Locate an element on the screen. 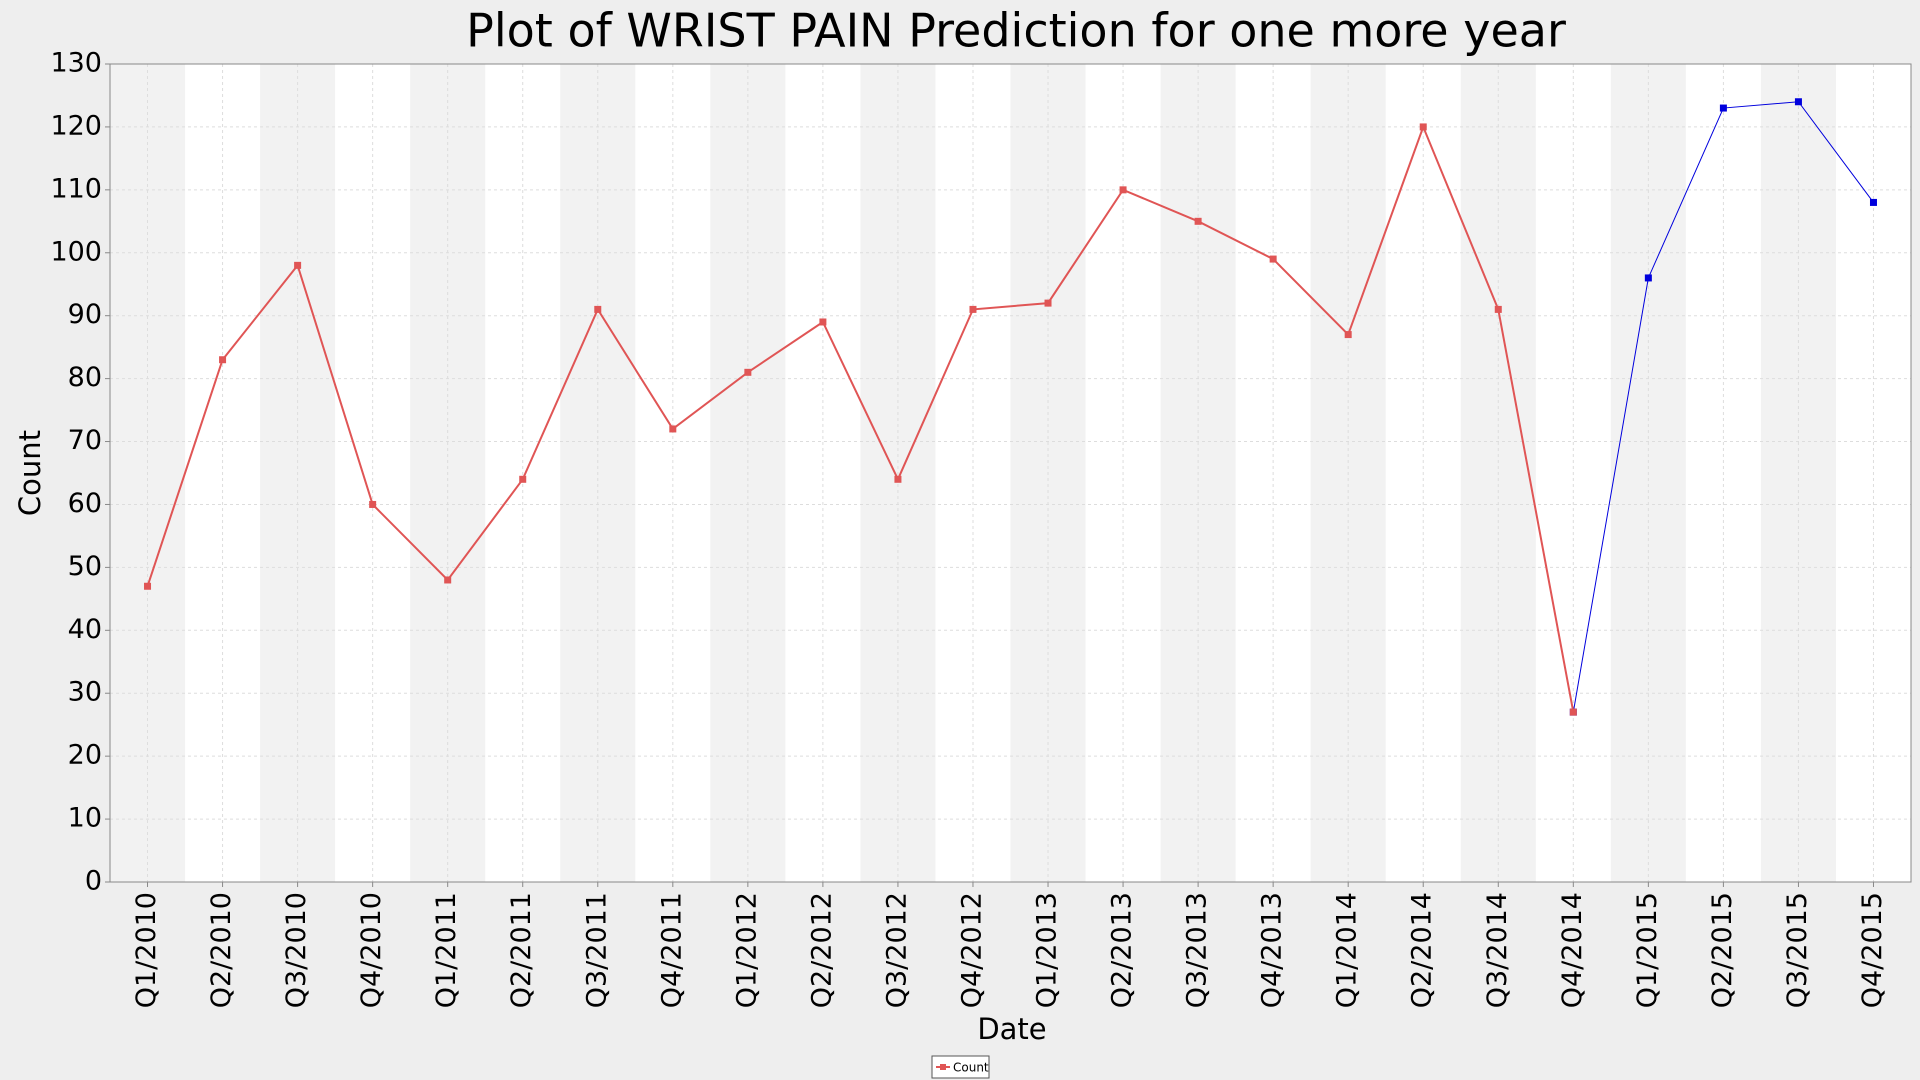 This screenshot has width=1920, height=1080. y-tick-label: 70 is located at coordinates (85, 440).